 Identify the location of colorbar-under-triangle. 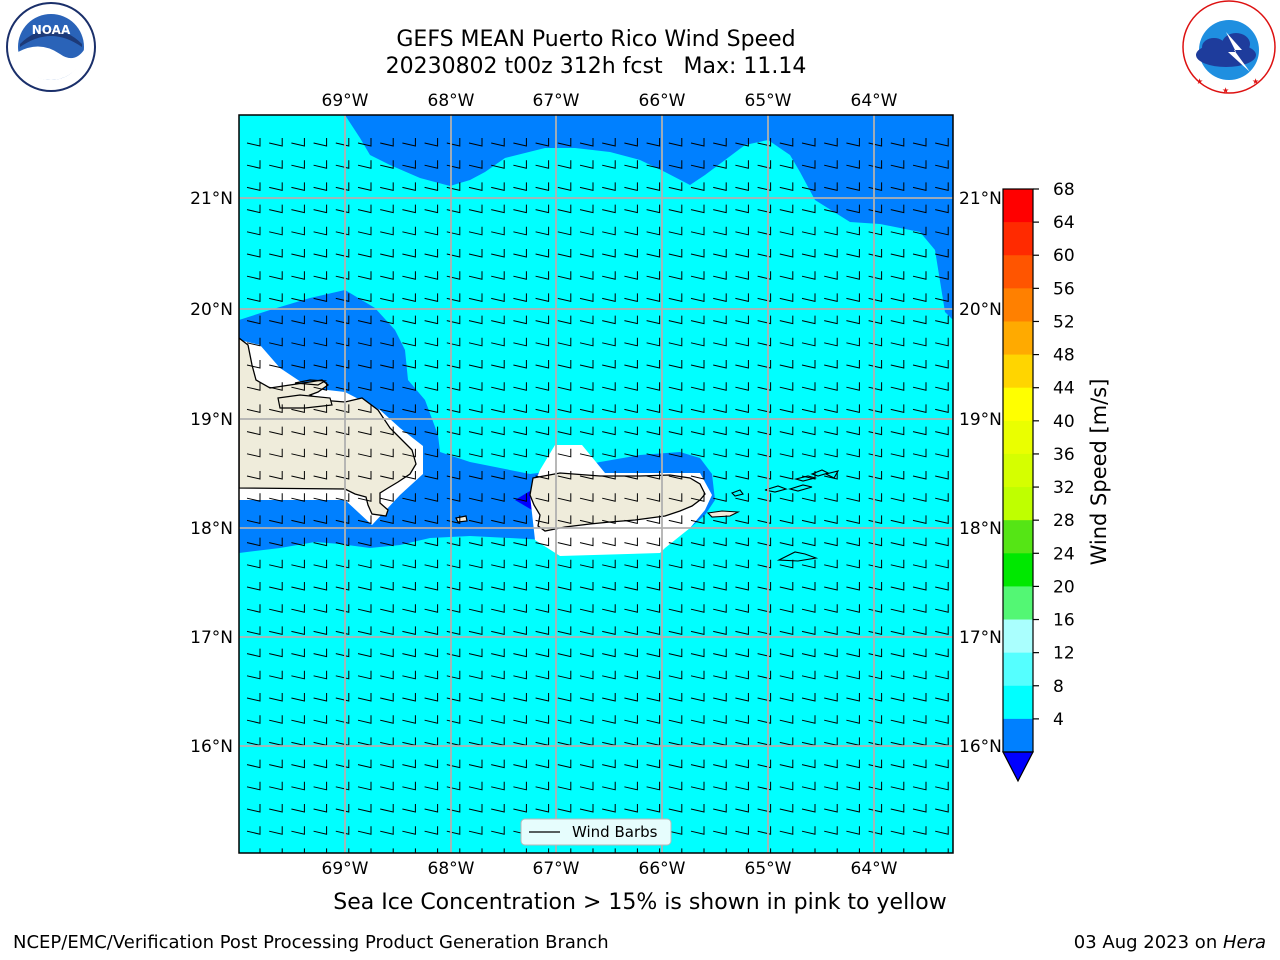
(1018, 767).